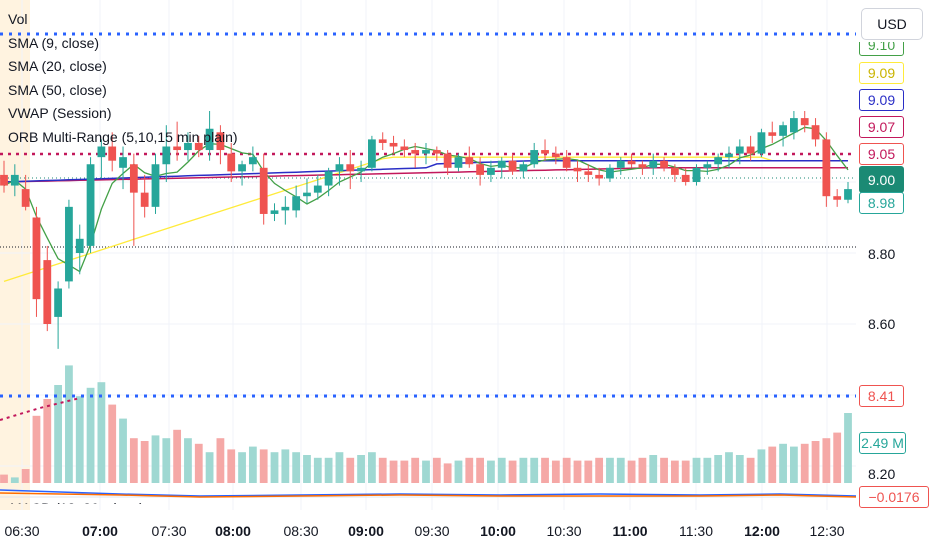  What do you see at coordinates (892, 24) in the screenshot?
I see `currency-button: USD` at bounding box center [892, 24].